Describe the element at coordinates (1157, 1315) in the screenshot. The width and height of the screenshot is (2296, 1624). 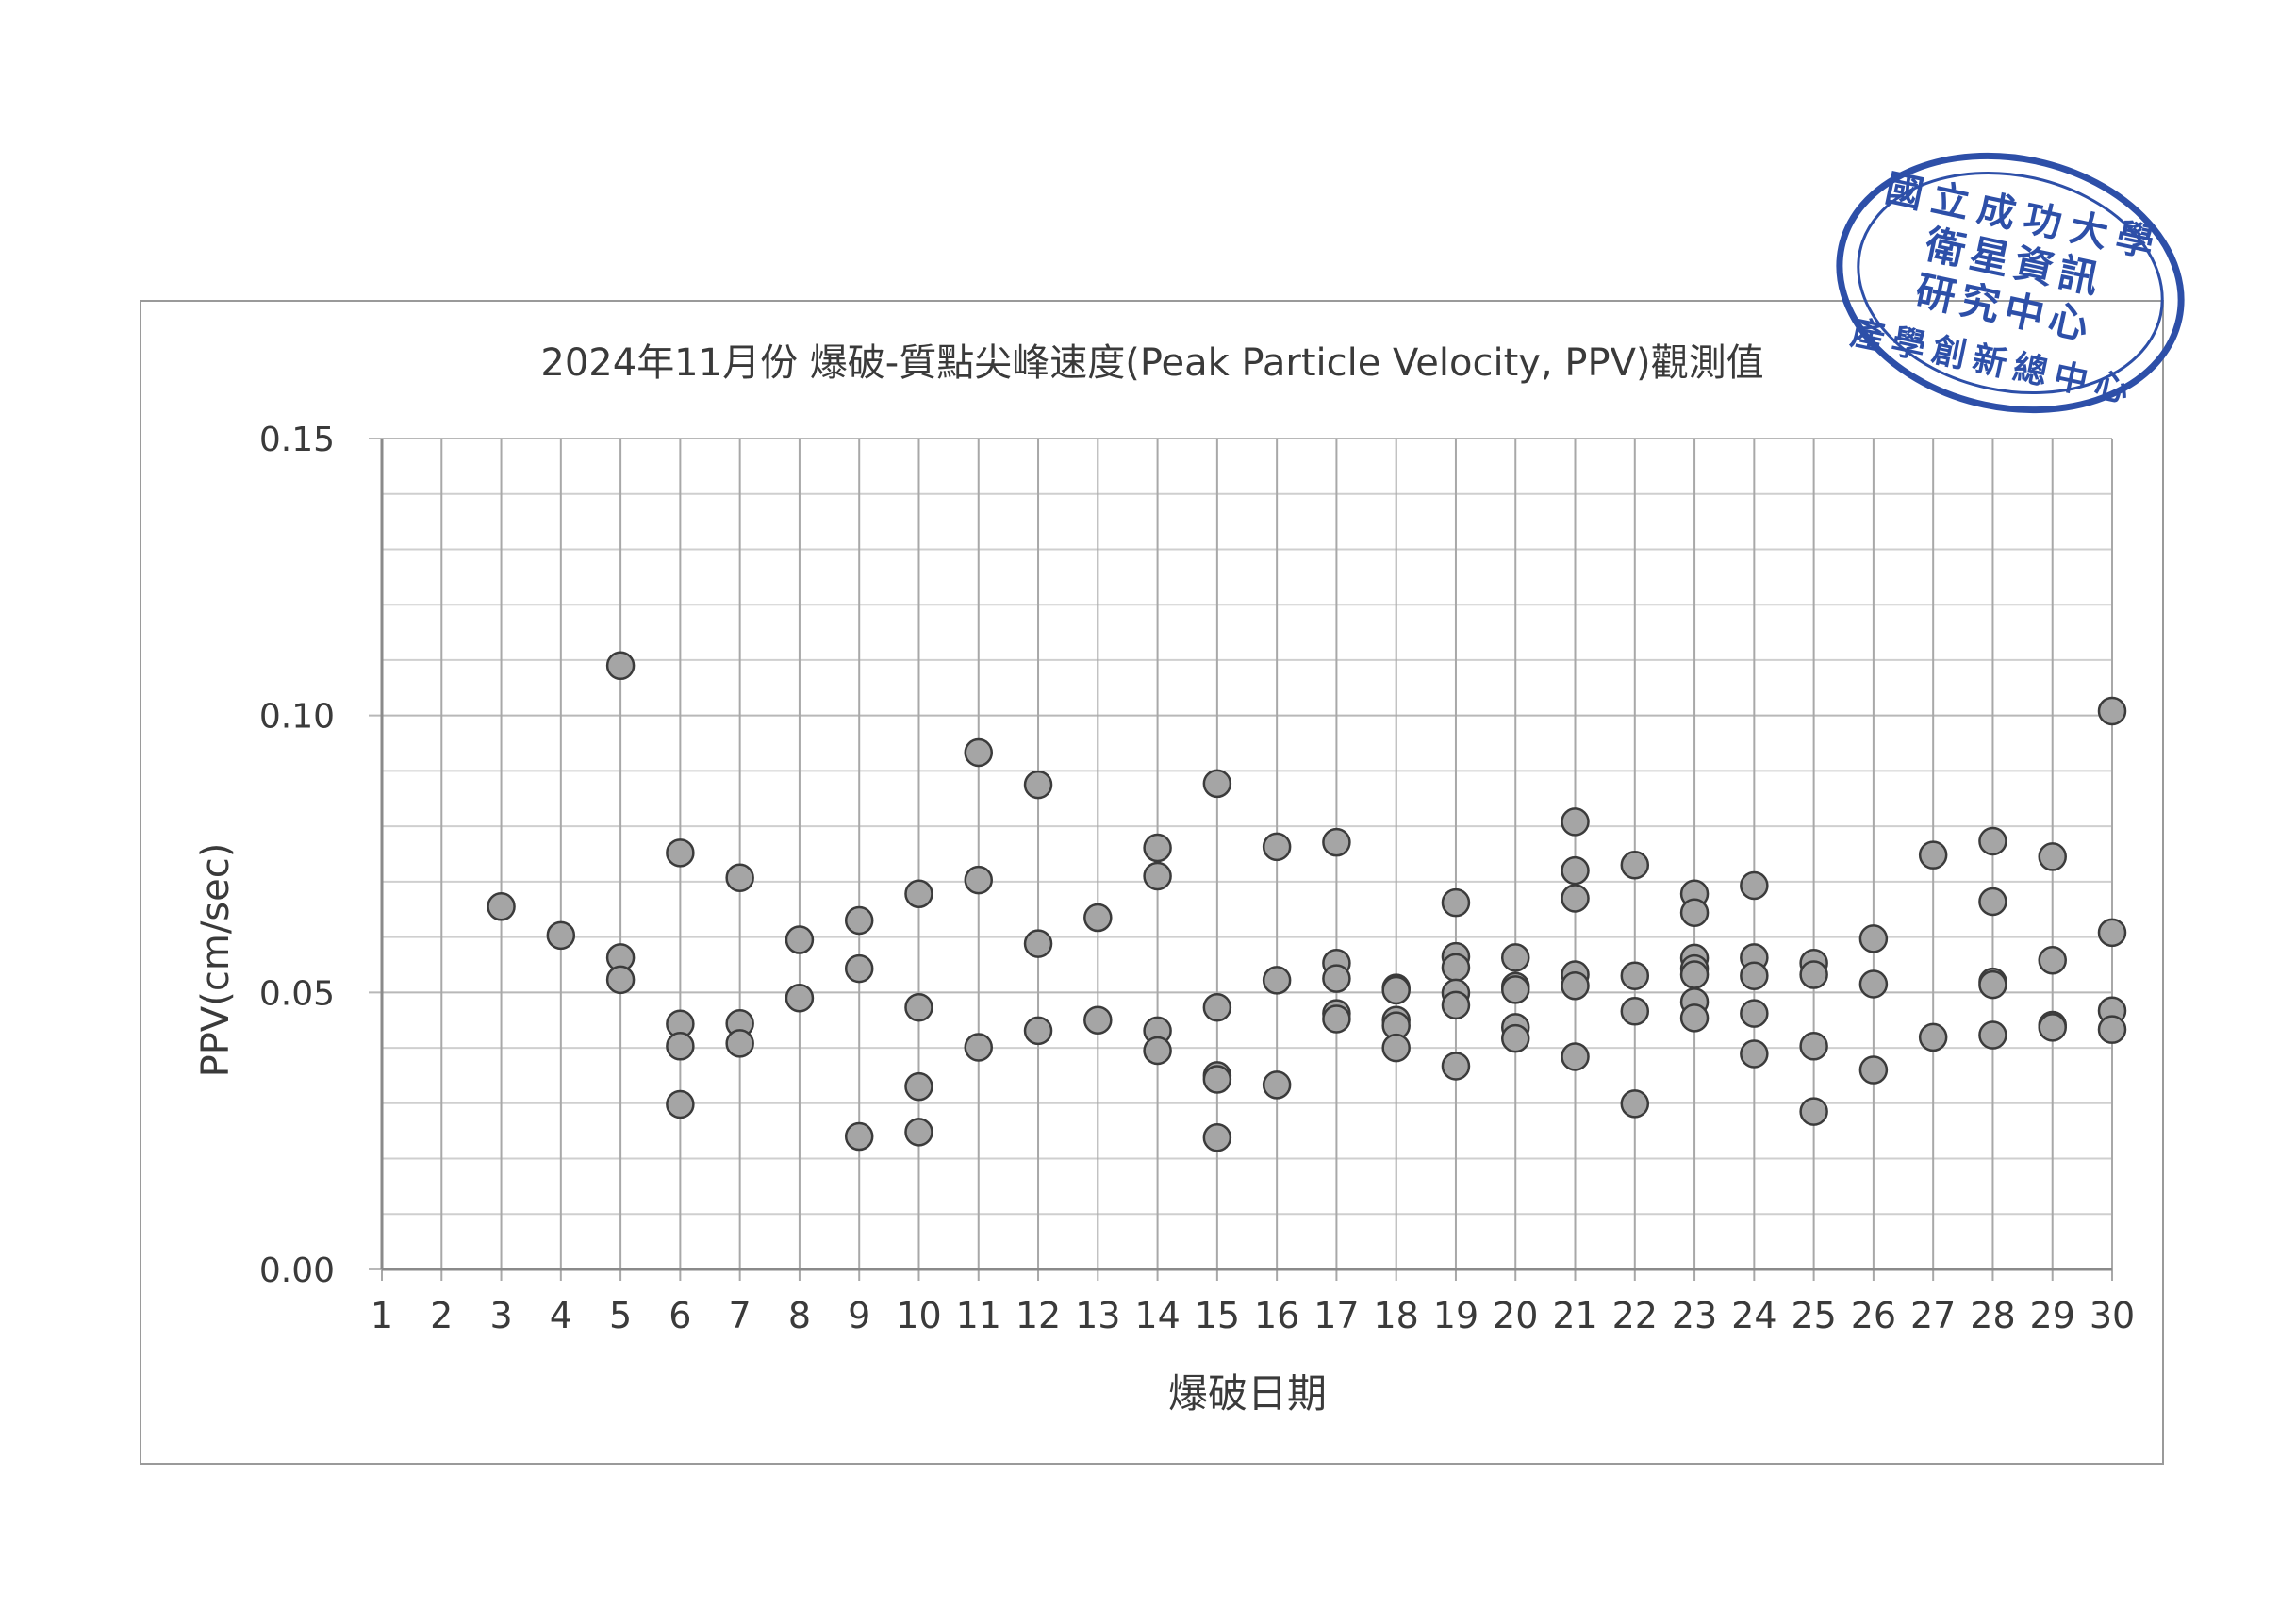
I see `x-tick-label: 14` at that location.